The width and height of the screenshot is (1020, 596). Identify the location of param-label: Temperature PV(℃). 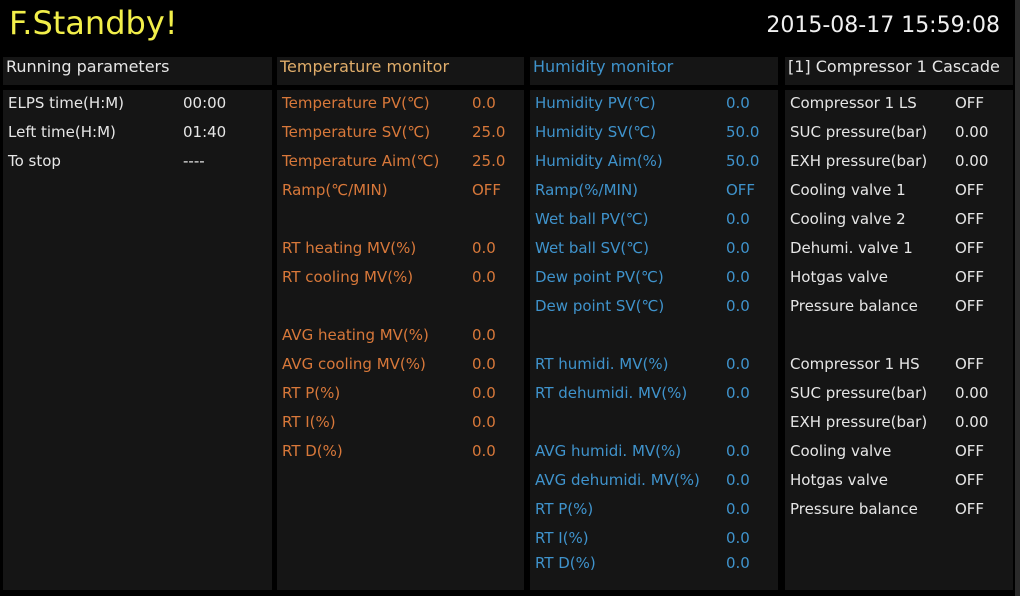
(356, 103).